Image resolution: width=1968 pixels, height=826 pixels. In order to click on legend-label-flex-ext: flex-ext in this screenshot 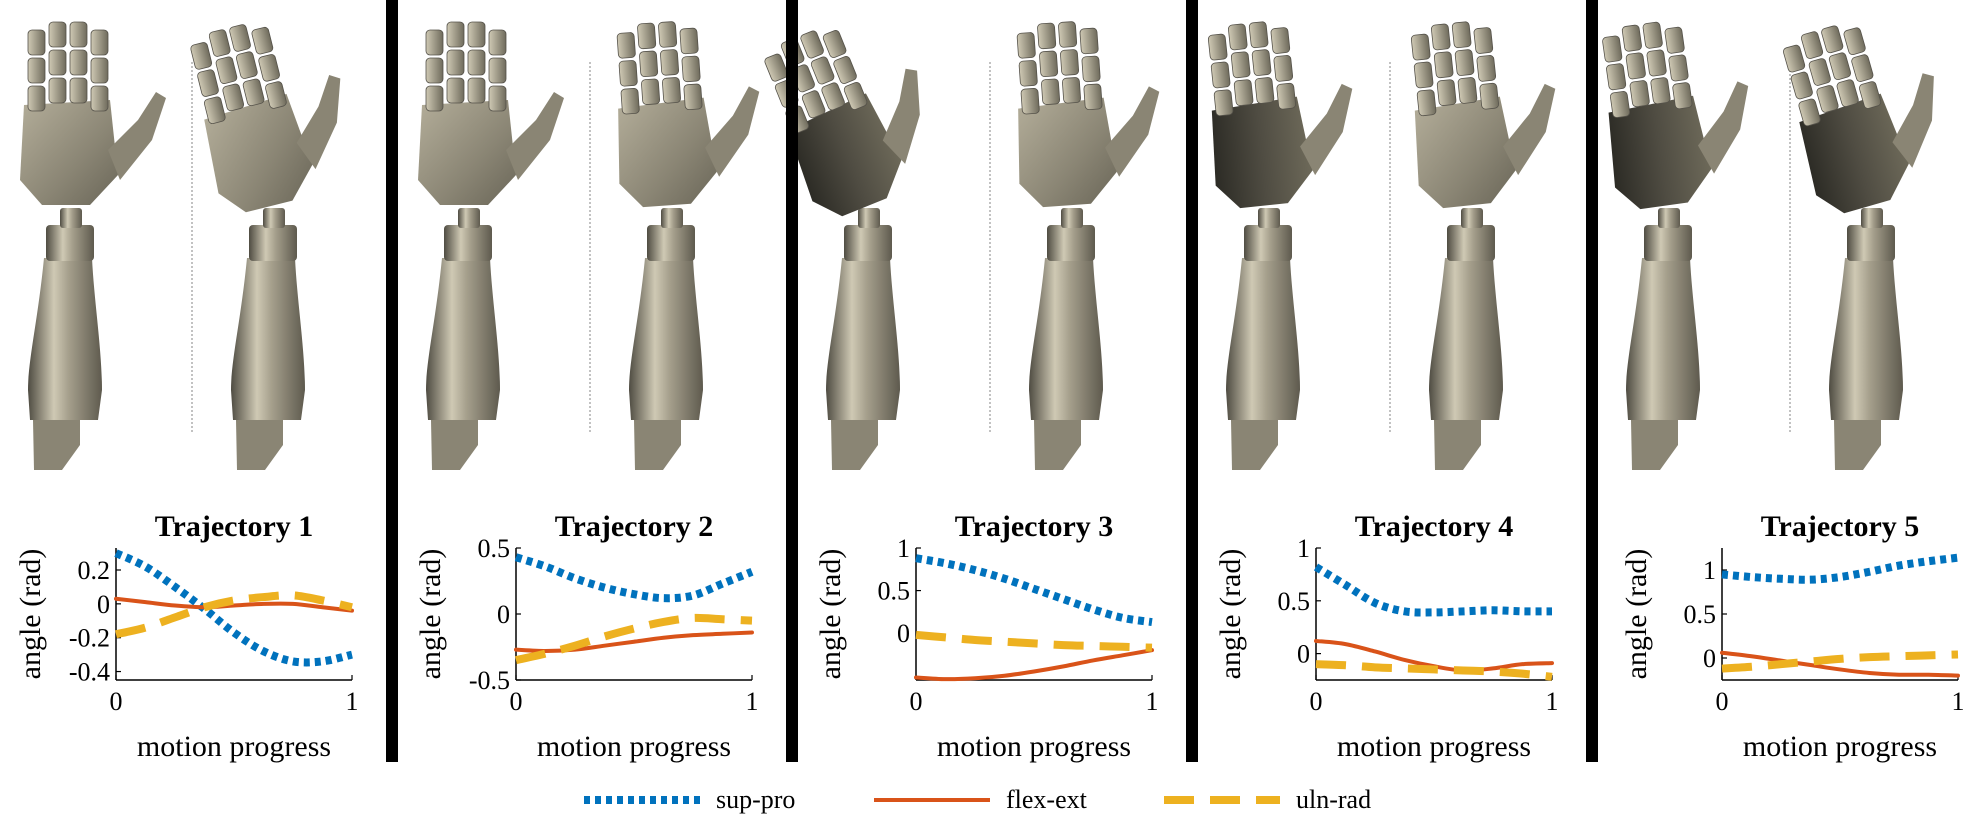, I will do `click(1046, 799)`.